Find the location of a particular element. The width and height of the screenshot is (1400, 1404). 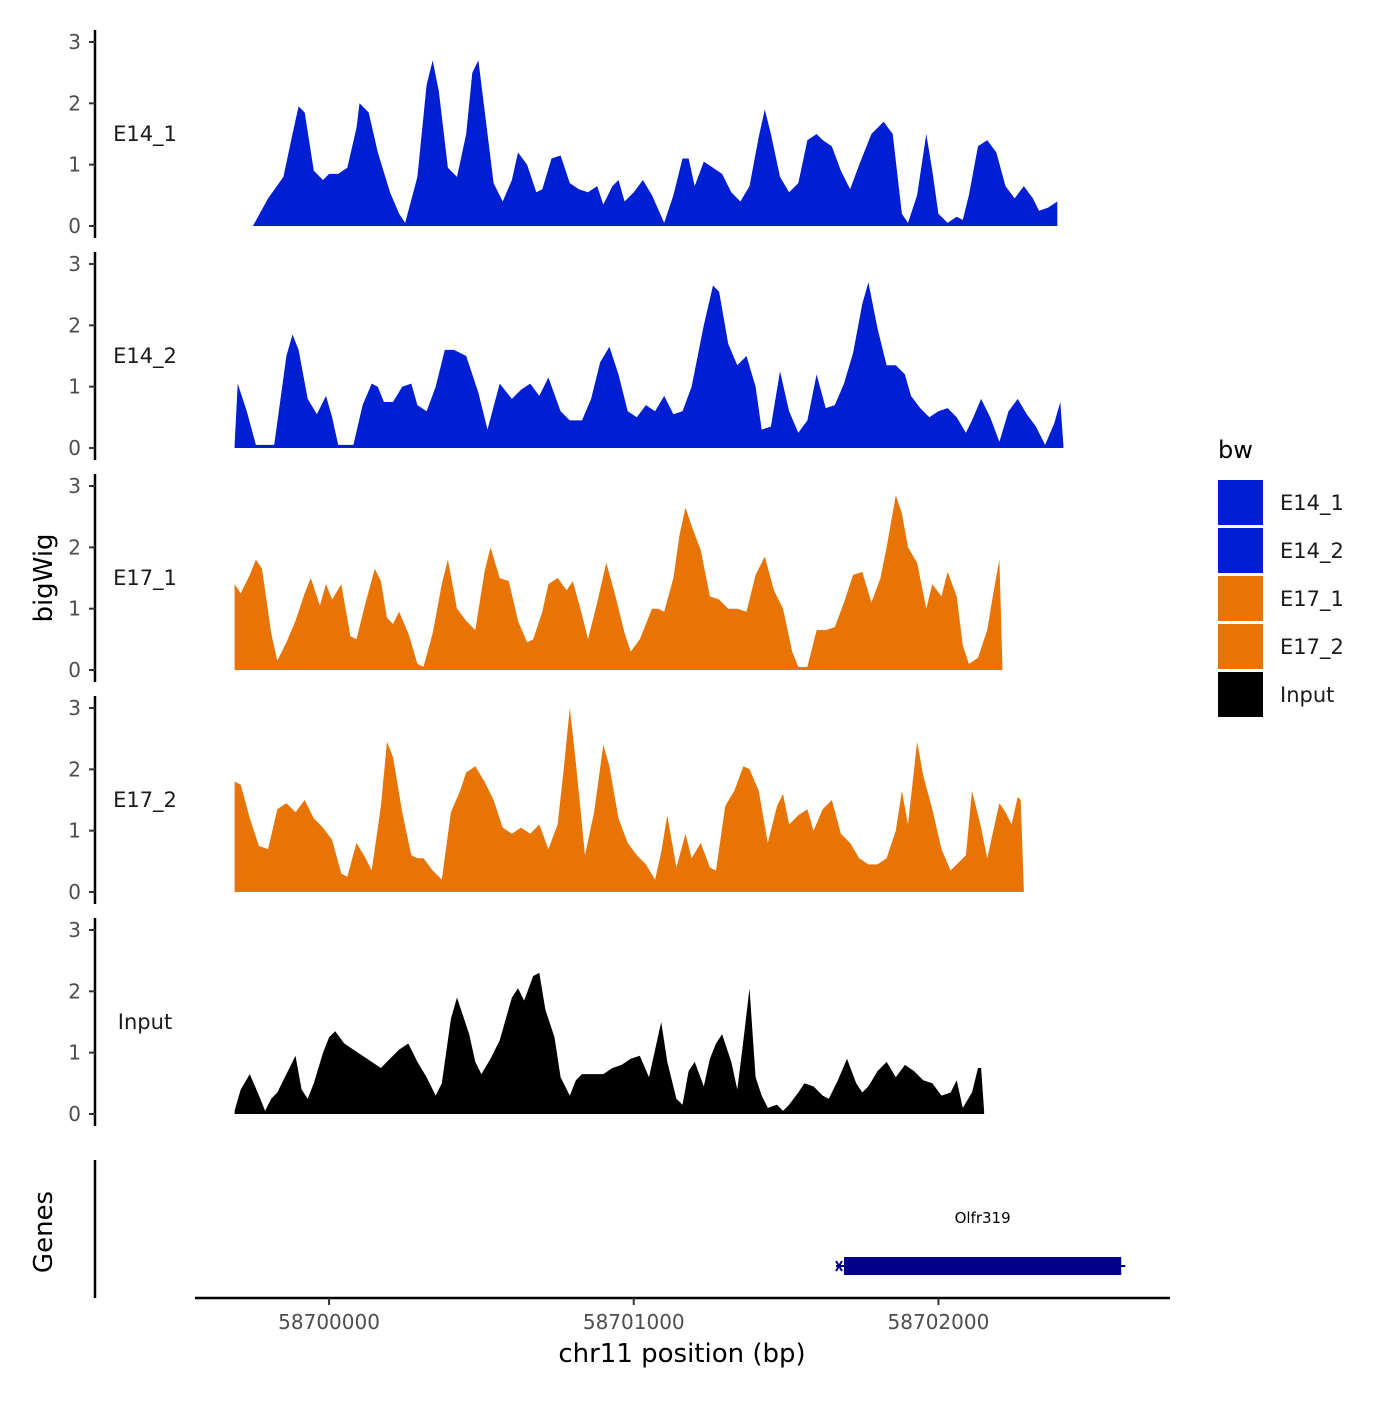

track-label-E17_1: E17_1 is located at coordinates (145, 578).